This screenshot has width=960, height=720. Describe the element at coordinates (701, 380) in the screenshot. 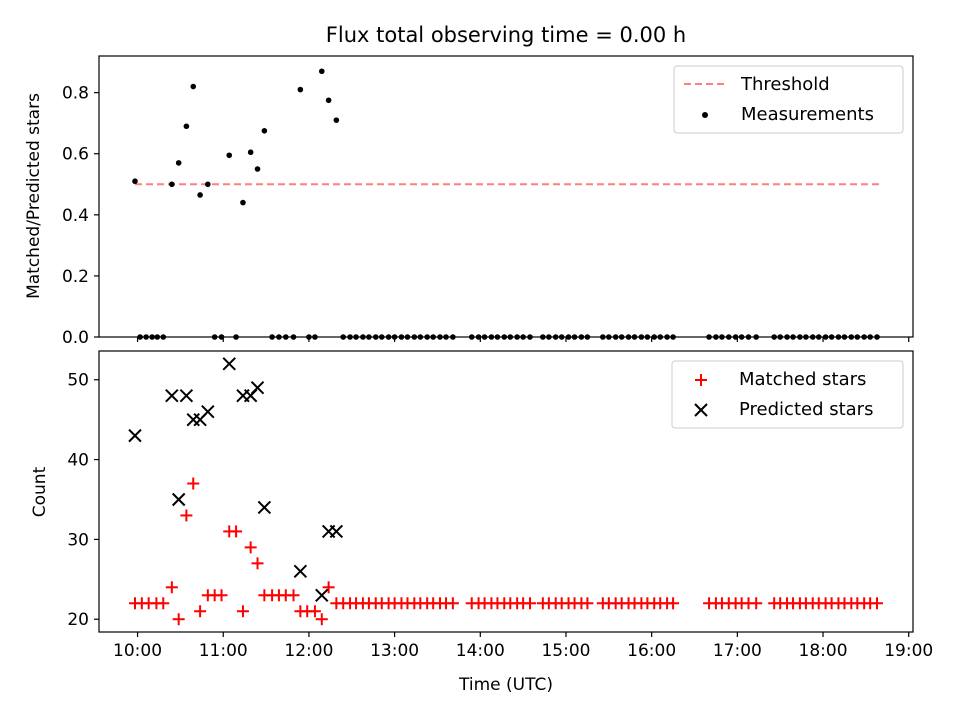

I see `legend-matched-swatch` at that location.